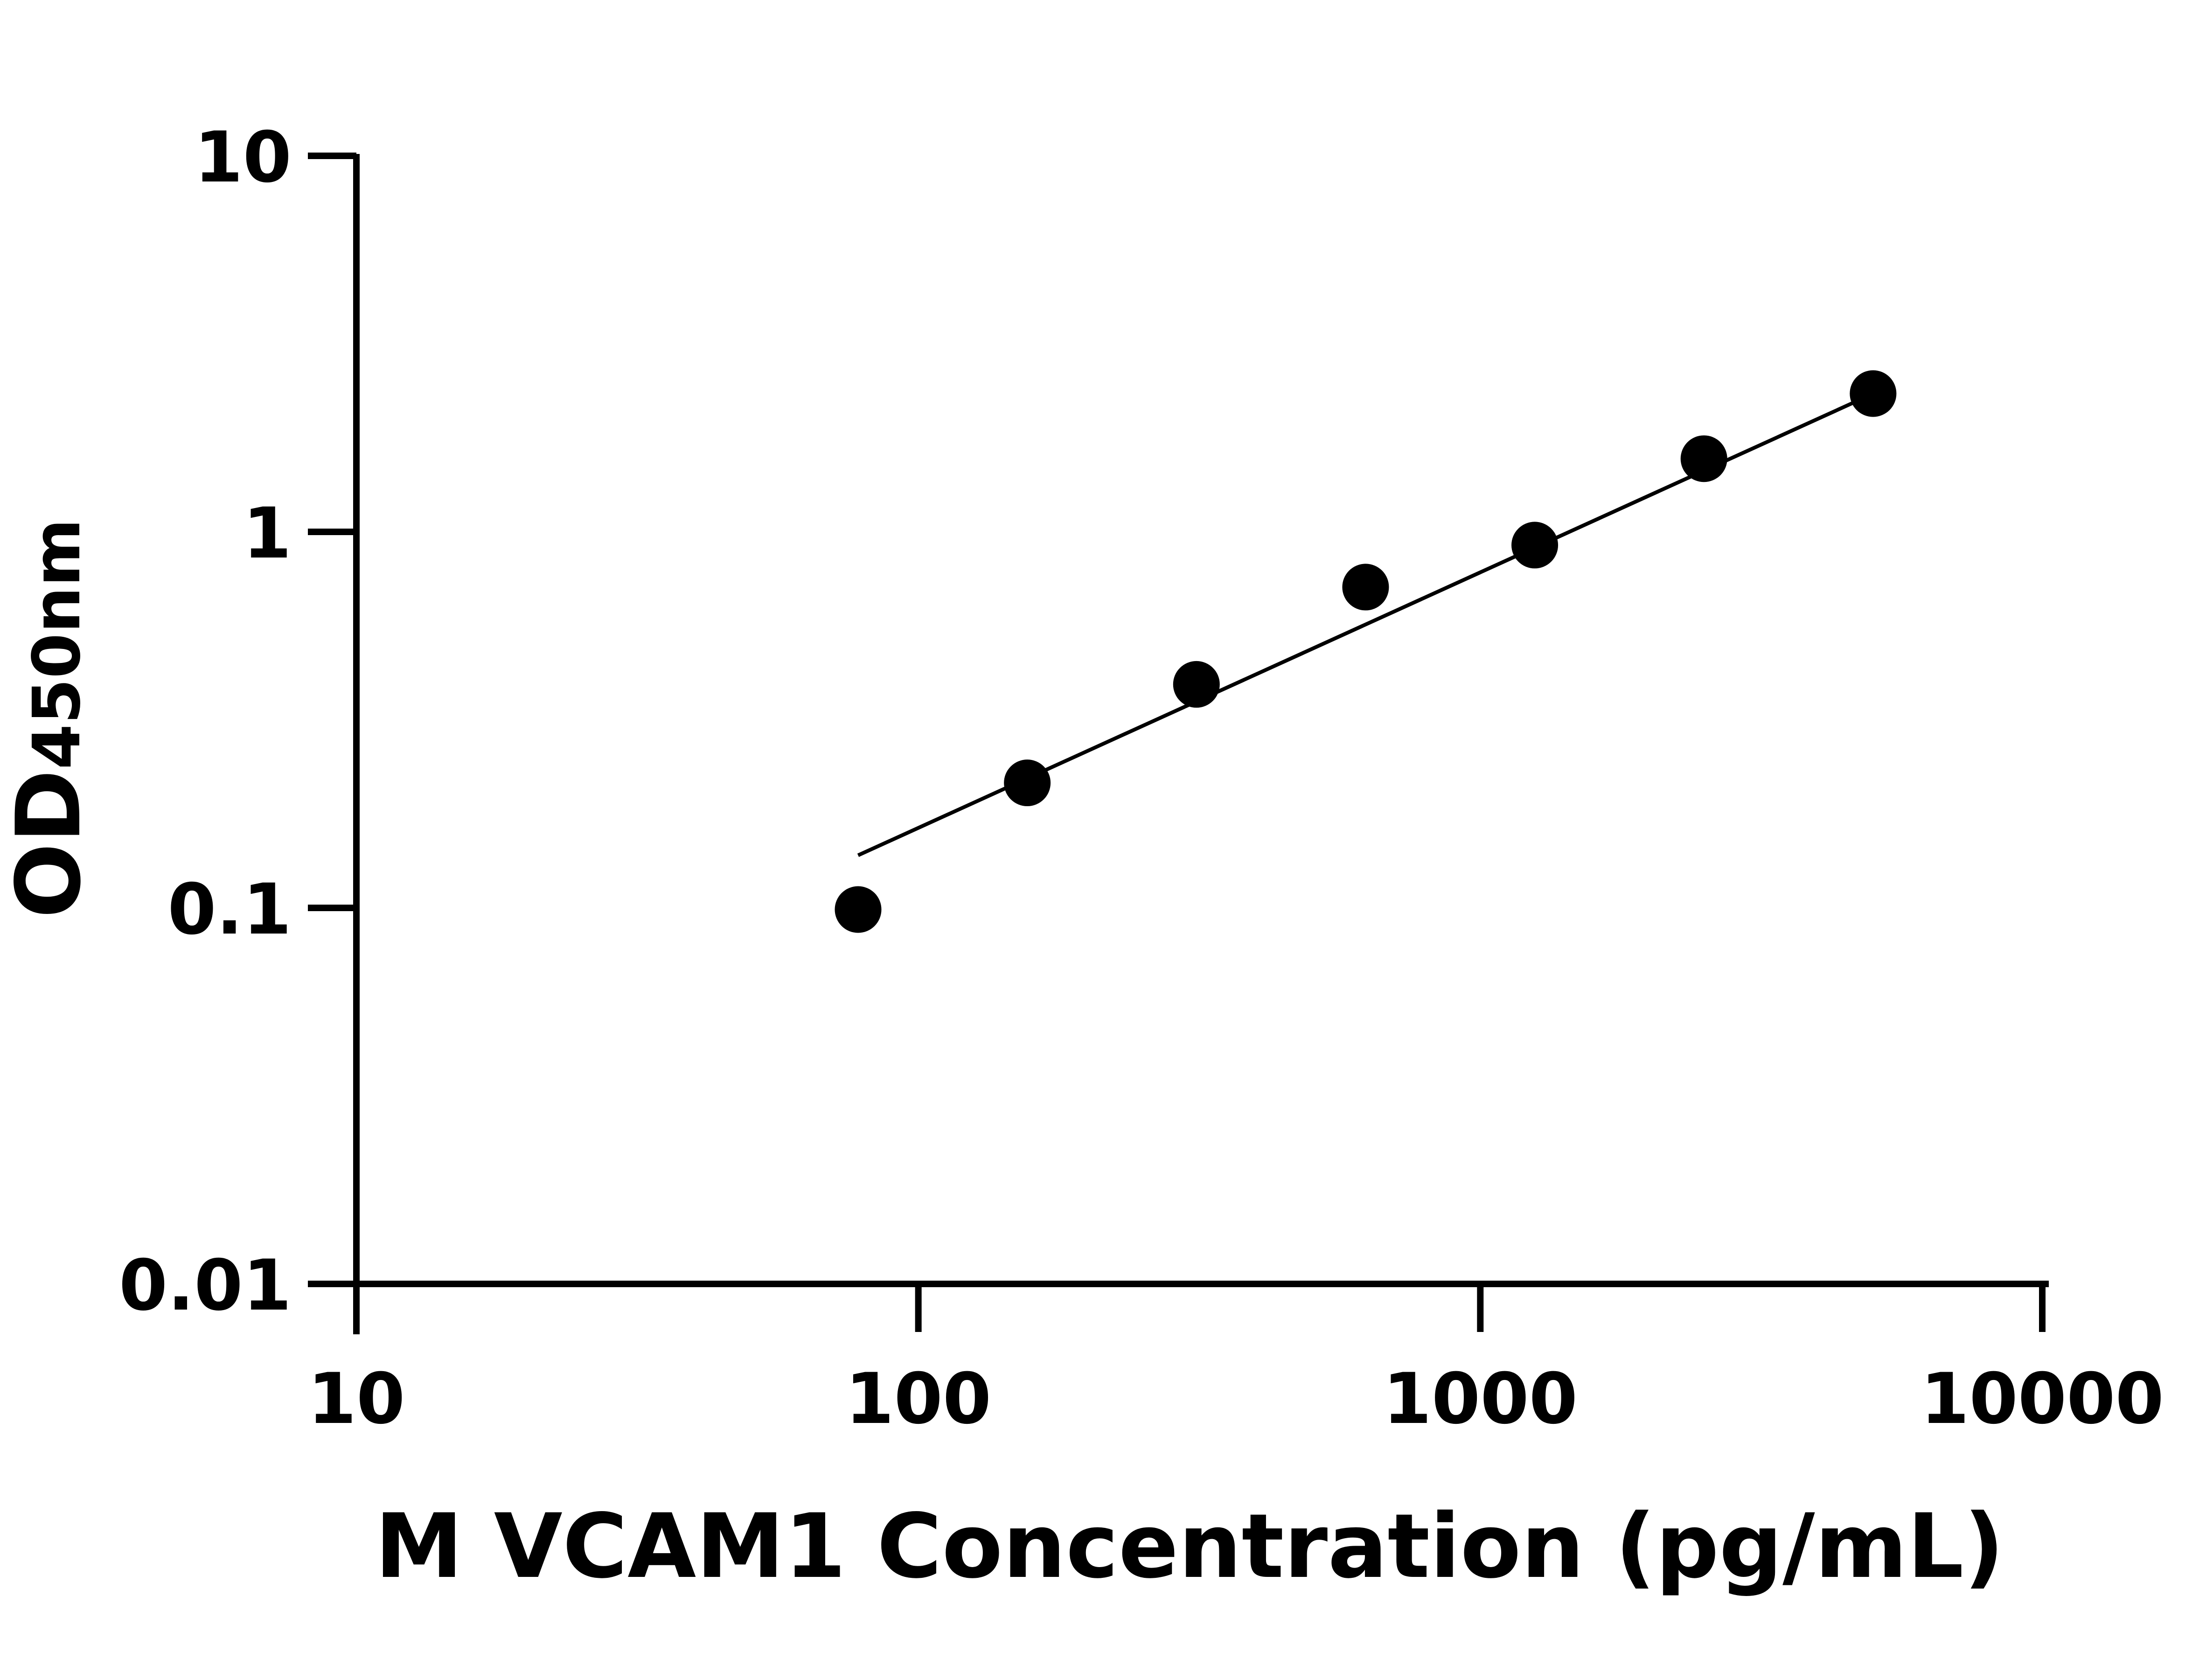  What do you see at coordinates (50, 844) in the screenshot?
I see `y-axis-title-main: OD` at bounding box center [50, 844].